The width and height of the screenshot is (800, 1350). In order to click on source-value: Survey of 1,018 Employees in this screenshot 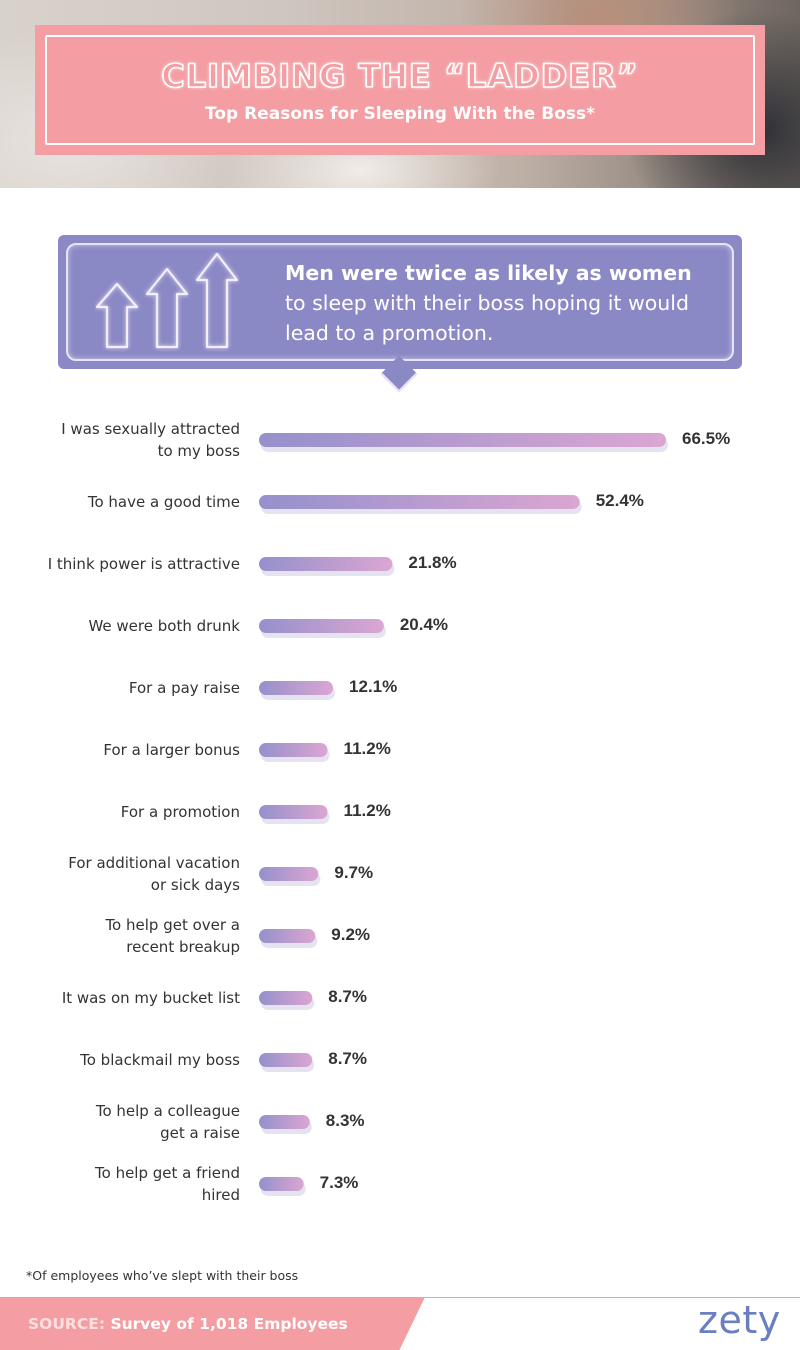, I will do `click(229, 1324)`.